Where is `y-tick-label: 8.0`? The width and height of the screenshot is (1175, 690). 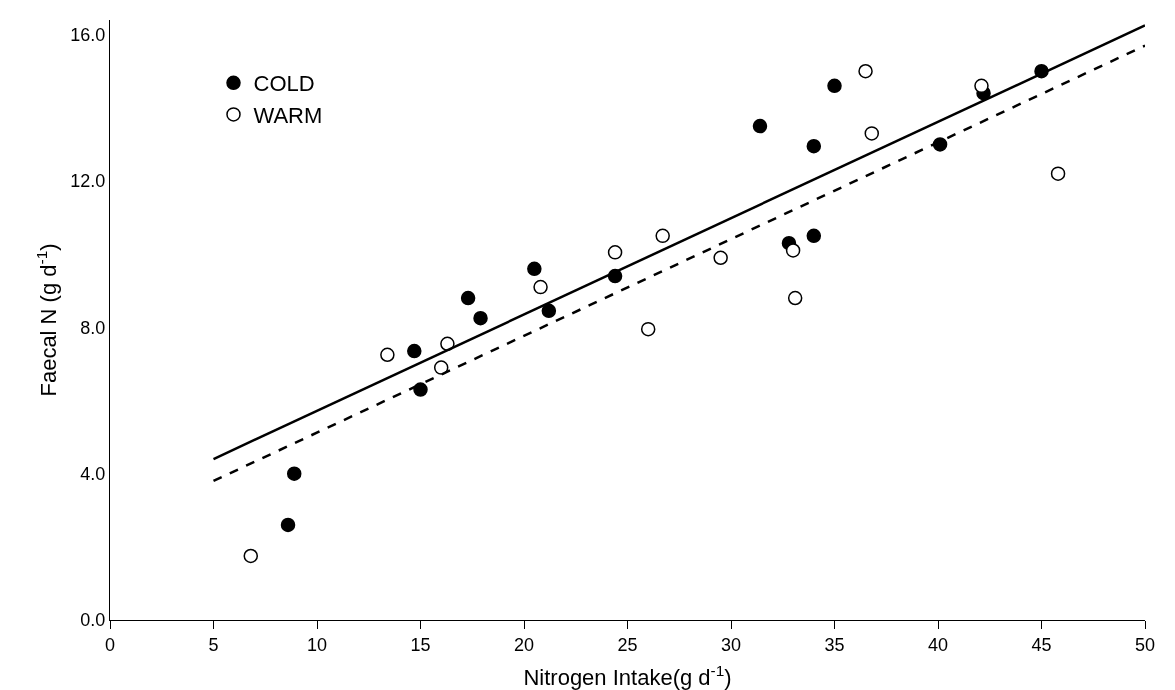 y-tick-label: 8.0 is located at coordinates (93, 327).